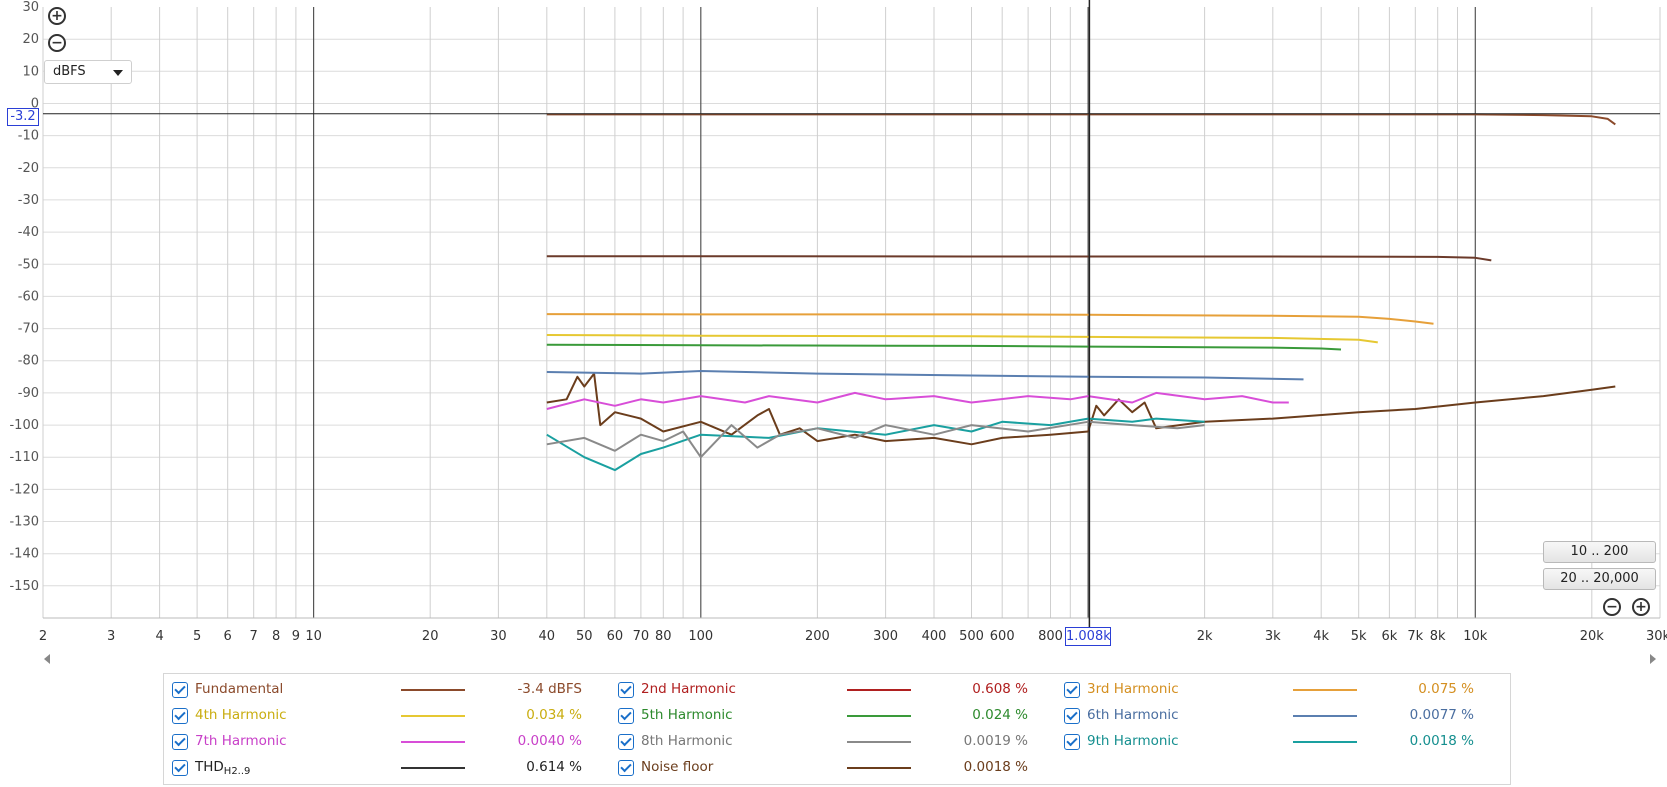 This screenshot has height=787, width=1667. What do you see at coordinates (879, 768) in the screenshot?
I see `legend-swatch-noise-floor` at bounding box center [879, 768].